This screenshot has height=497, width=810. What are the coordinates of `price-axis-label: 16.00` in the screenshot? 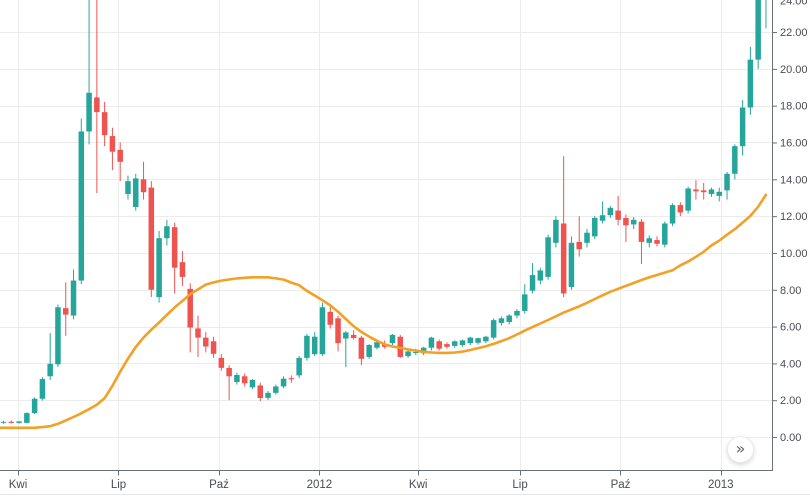 It's located at (794, 144).